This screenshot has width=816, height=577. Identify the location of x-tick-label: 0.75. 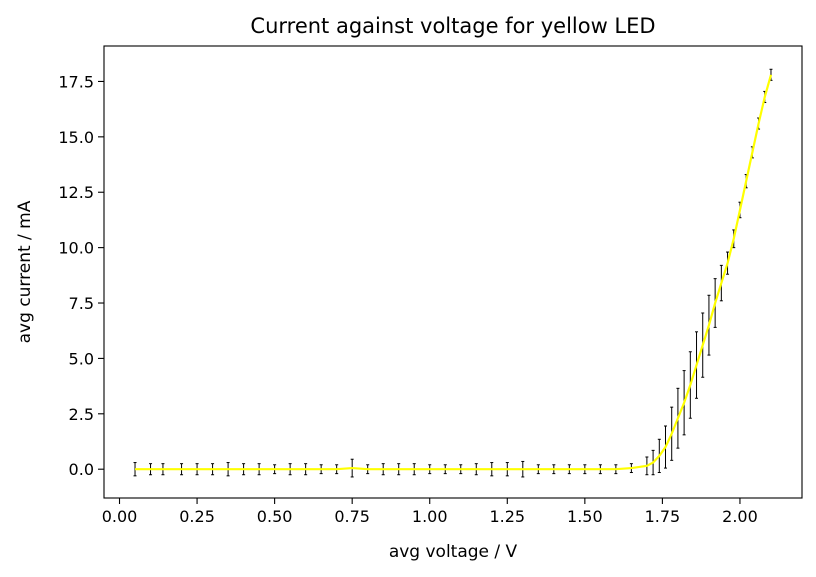
(352, 516).